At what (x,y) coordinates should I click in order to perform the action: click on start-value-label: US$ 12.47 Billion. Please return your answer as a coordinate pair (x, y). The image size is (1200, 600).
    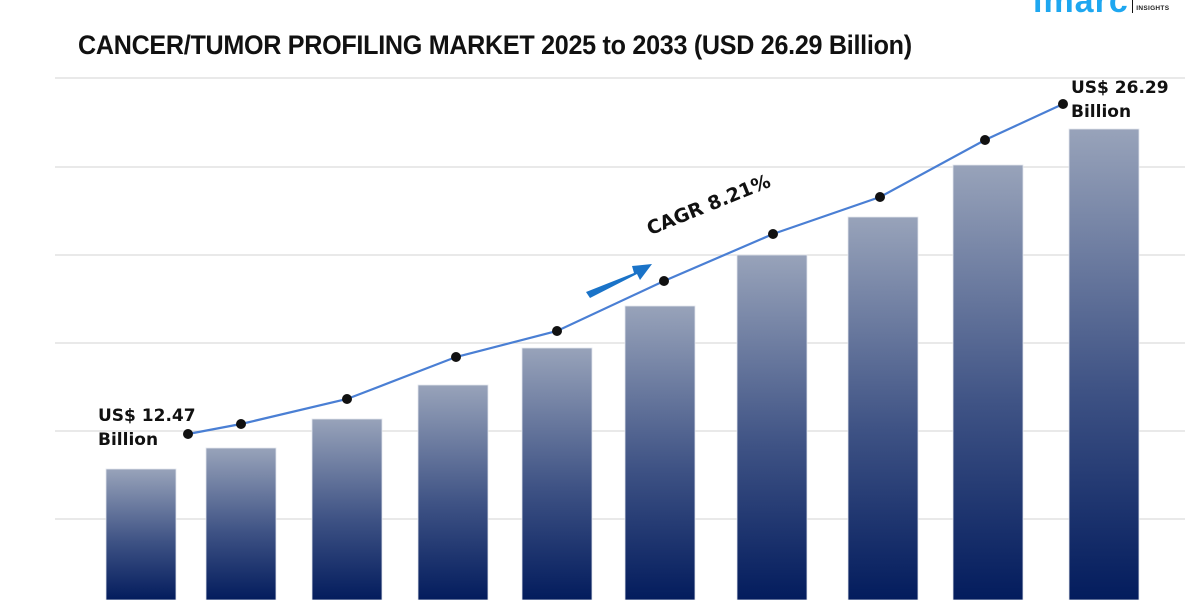
    Looking at the image, I should click on (147, 428).